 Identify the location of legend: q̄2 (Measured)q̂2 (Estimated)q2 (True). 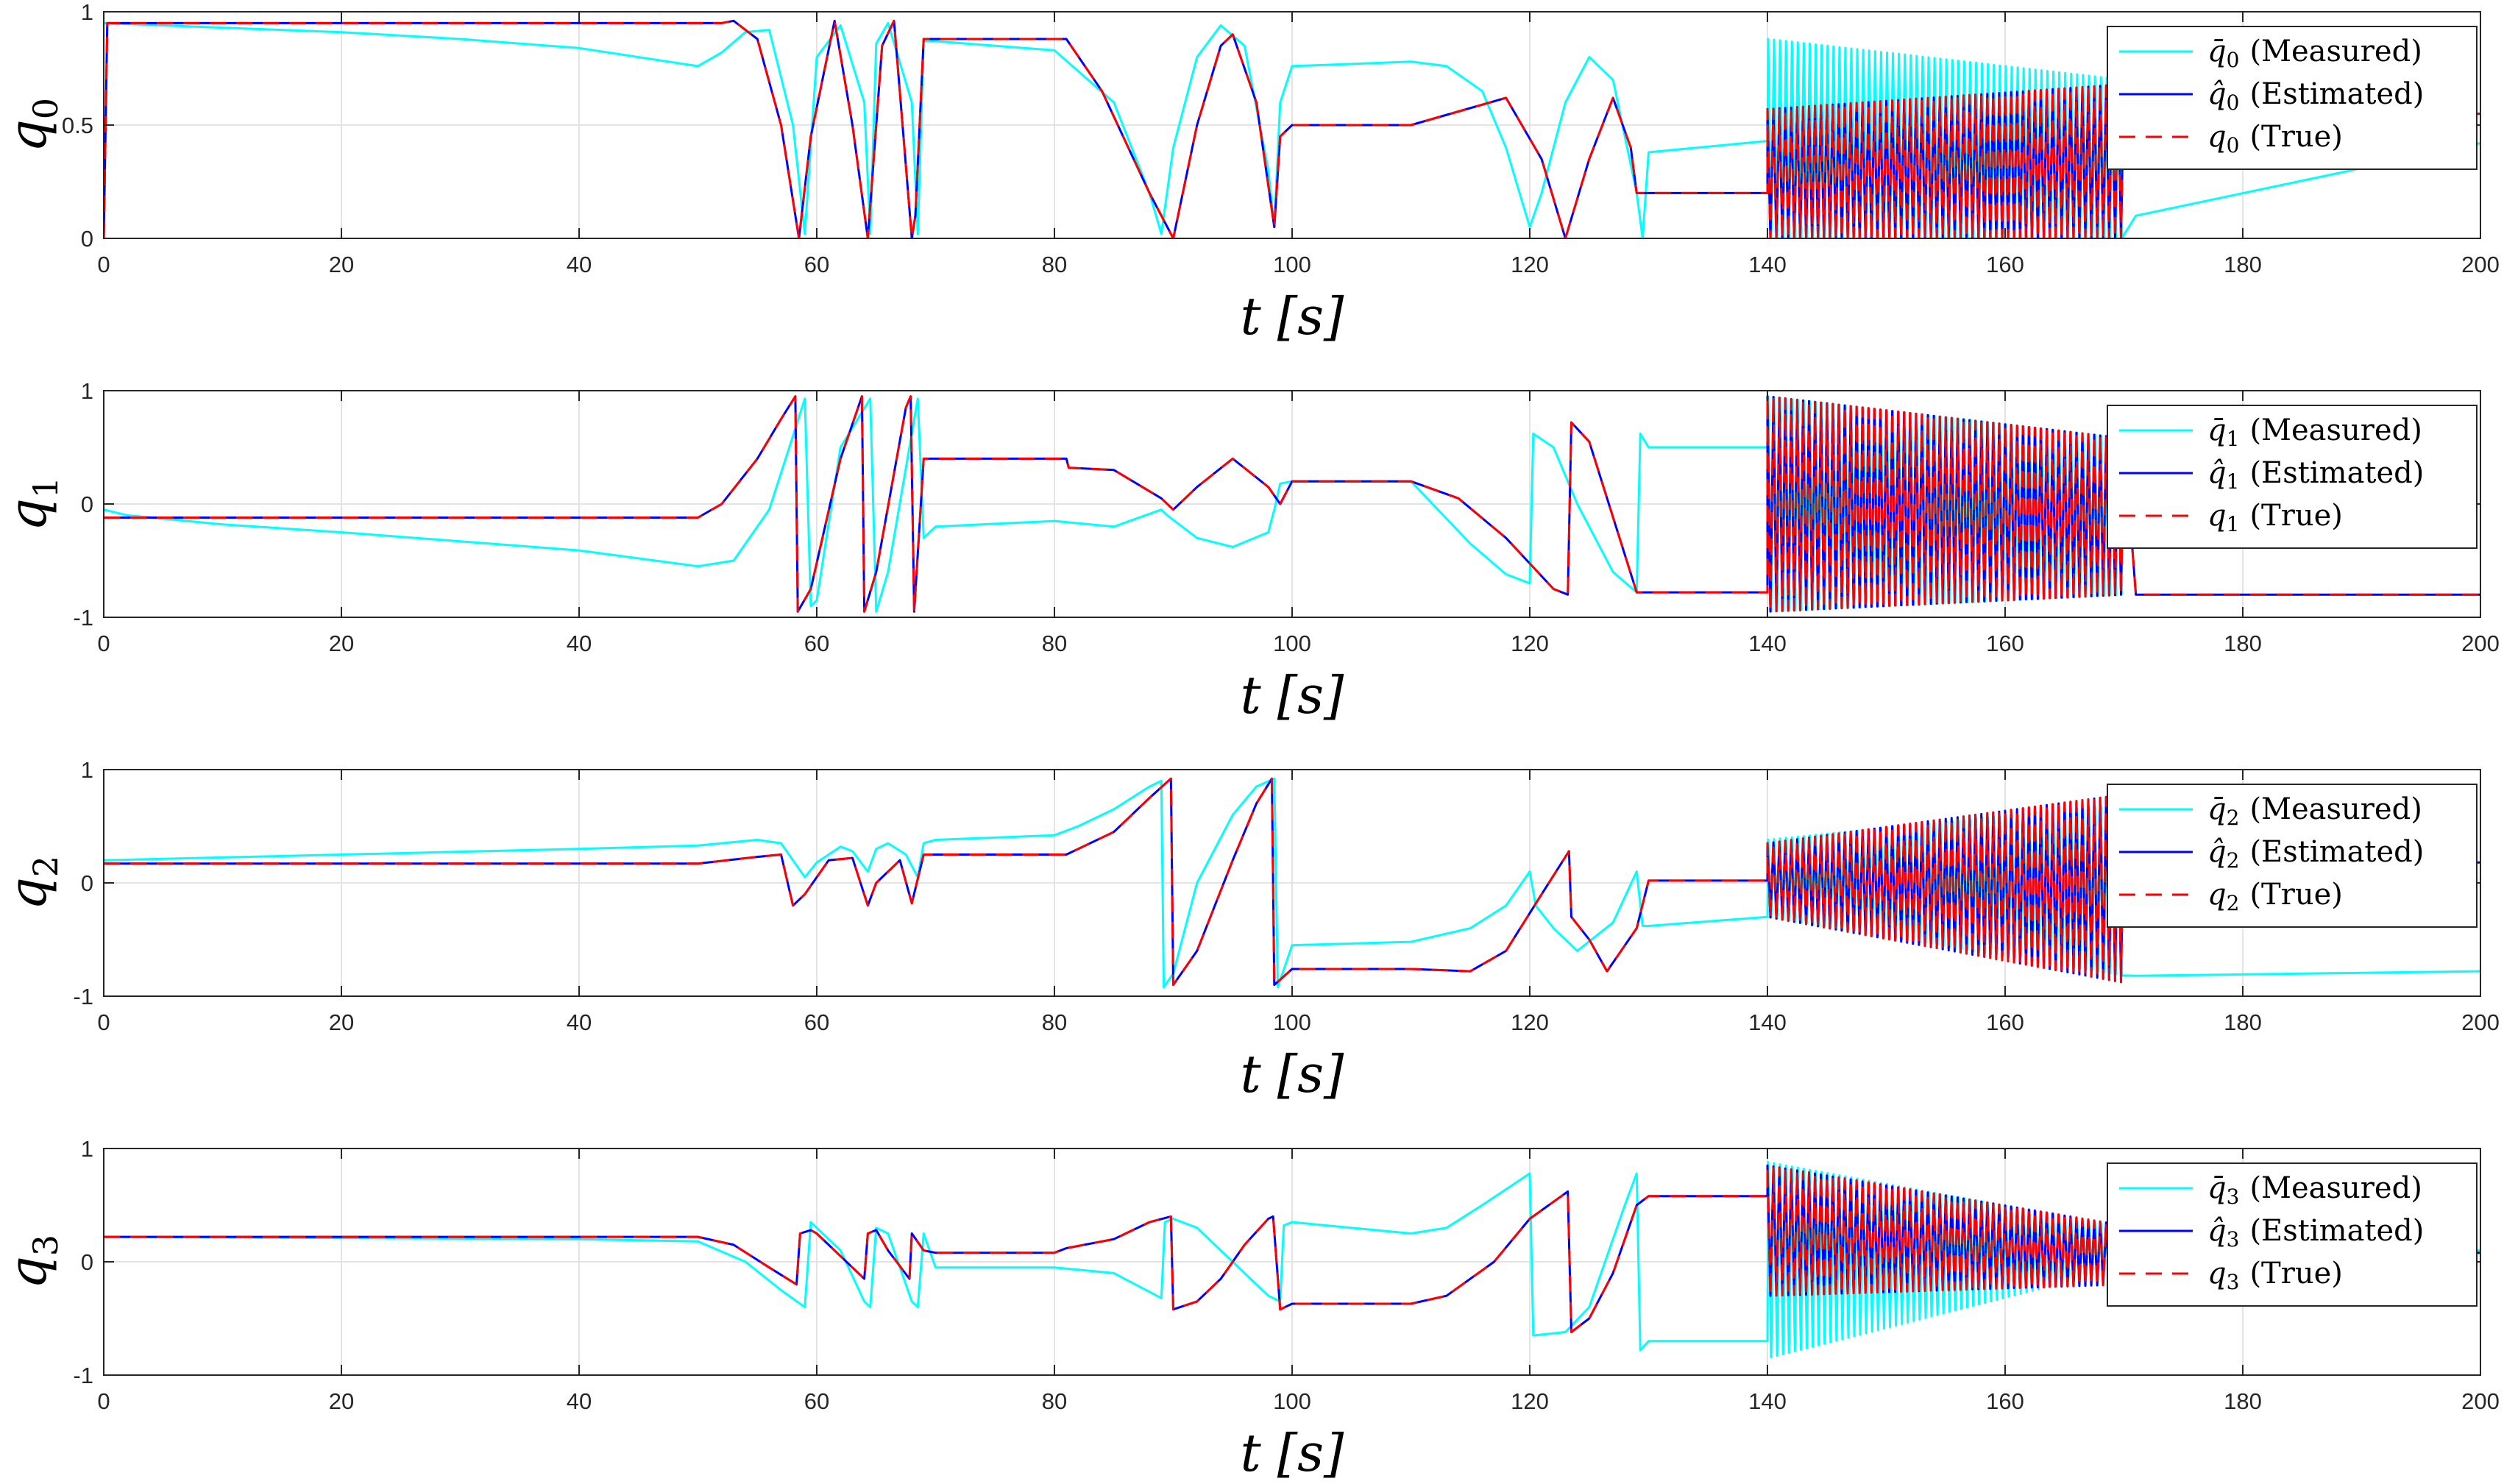
(2292, 856).